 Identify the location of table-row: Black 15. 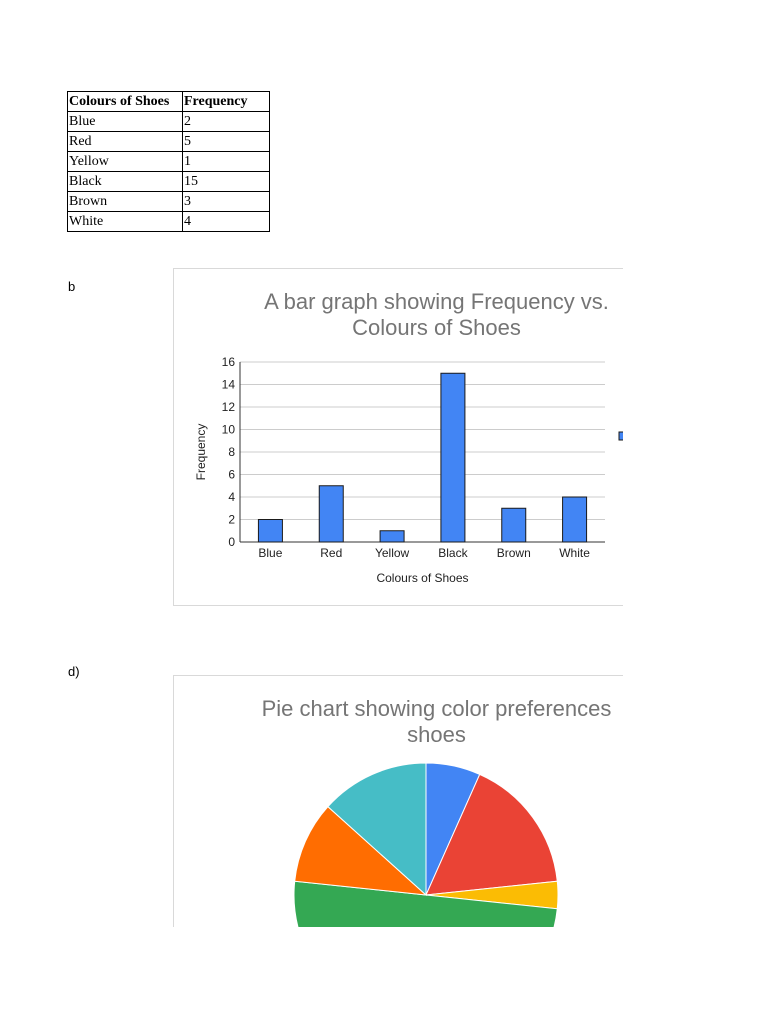
(168, 181).